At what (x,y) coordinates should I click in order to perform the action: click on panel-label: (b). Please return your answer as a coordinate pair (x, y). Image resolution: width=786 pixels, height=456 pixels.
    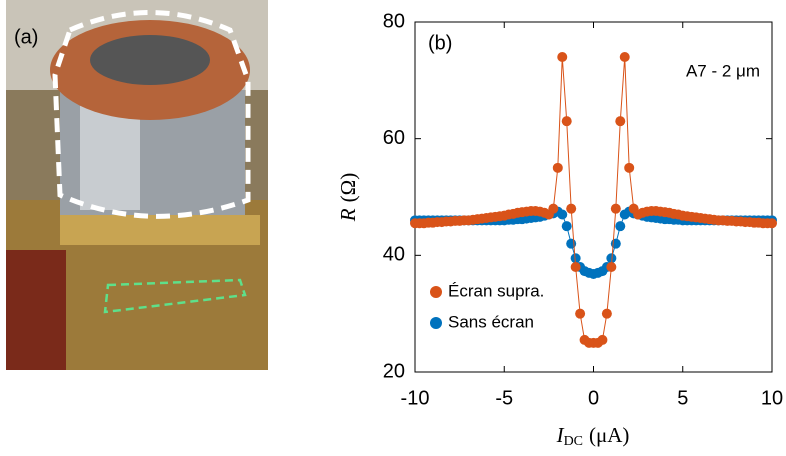
    Looking at the image, I should click on (440, 43).